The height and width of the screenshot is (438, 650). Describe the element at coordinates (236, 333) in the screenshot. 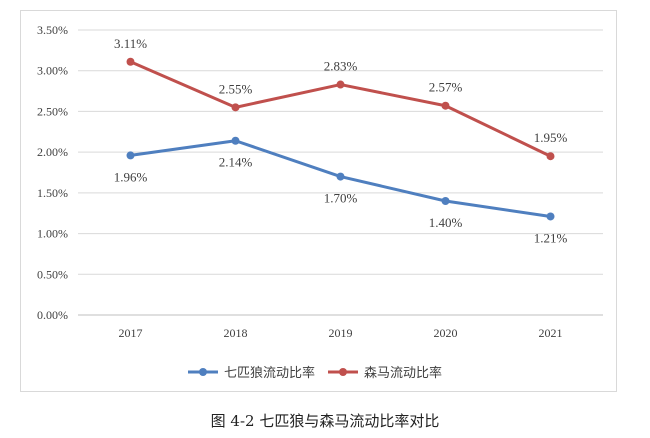

I see `x-tick-label: 2018` at that location.